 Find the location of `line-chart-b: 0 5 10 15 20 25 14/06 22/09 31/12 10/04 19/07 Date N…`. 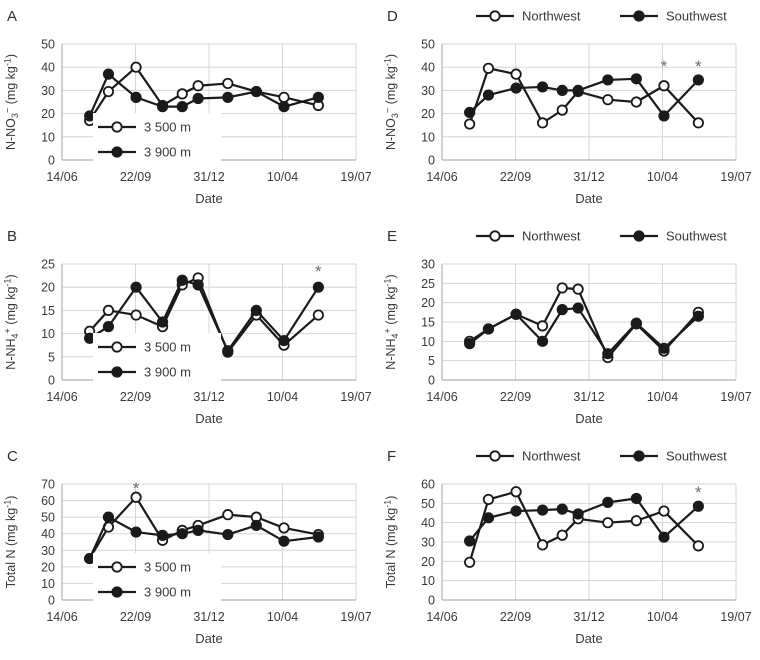

line-chart-b: 0 5 10 15 20 25 14/06 22/09 31/12 10/04 19/07 Date N… is located at coordinates (187, 327).